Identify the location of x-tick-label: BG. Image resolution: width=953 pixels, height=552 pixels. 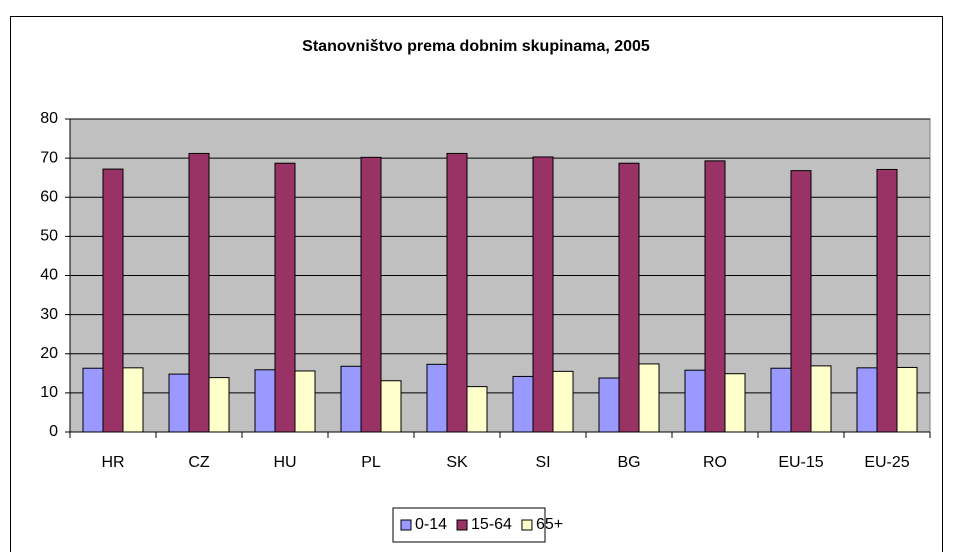
(628, 462).